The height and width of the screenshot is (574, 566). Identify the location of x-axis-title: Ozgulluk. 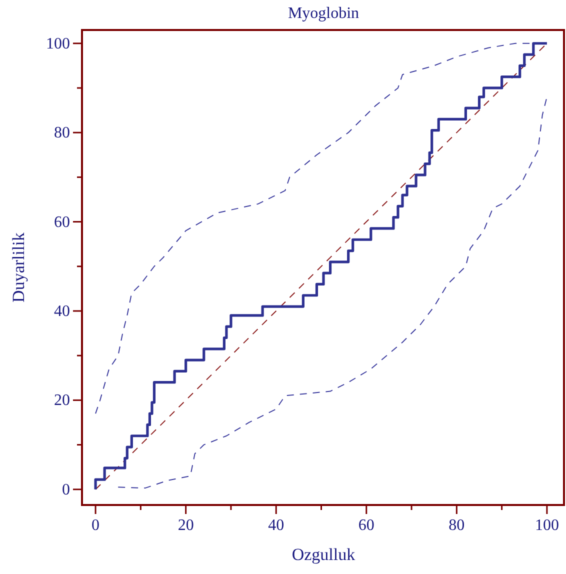
(324, 554).